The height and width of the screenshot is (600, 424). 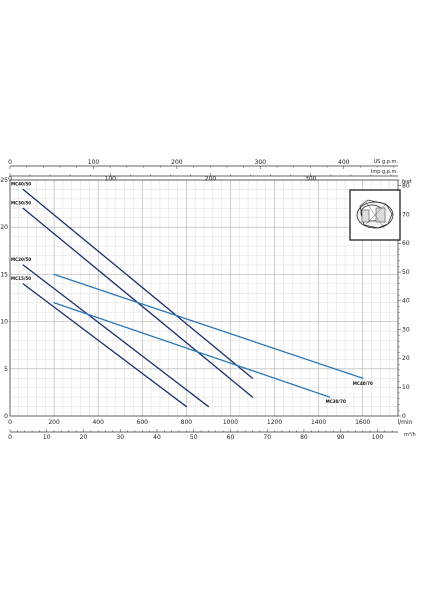 What do you see at coordinates (385, 172) in the screenshot?
I see `imp-gpm-unit-label: Imp g.p.m.` at bounding box center [385, 172].